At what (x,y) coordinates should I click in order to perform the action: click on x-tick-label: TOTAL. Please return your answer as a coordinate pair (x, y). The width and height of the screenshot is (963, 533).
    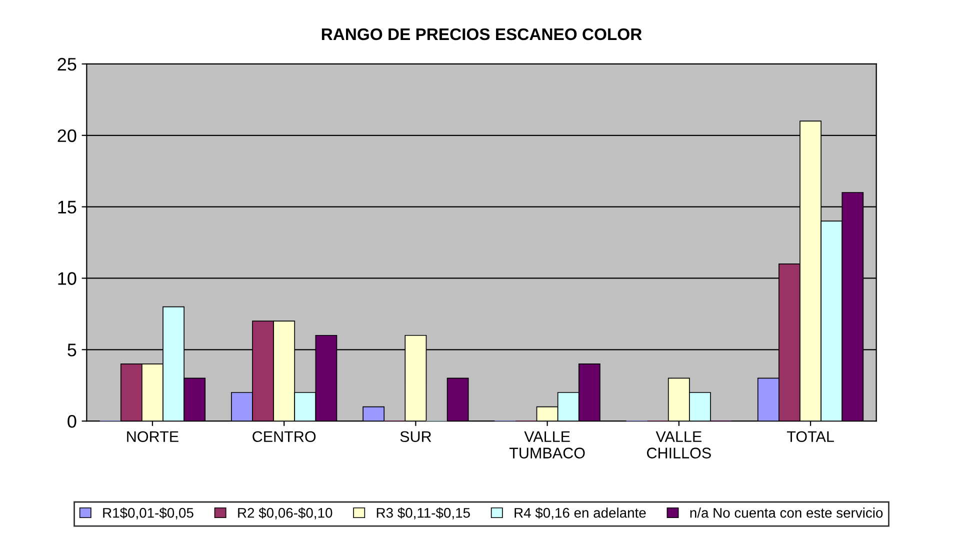
    Looking at the image, I should click on (810, 436).